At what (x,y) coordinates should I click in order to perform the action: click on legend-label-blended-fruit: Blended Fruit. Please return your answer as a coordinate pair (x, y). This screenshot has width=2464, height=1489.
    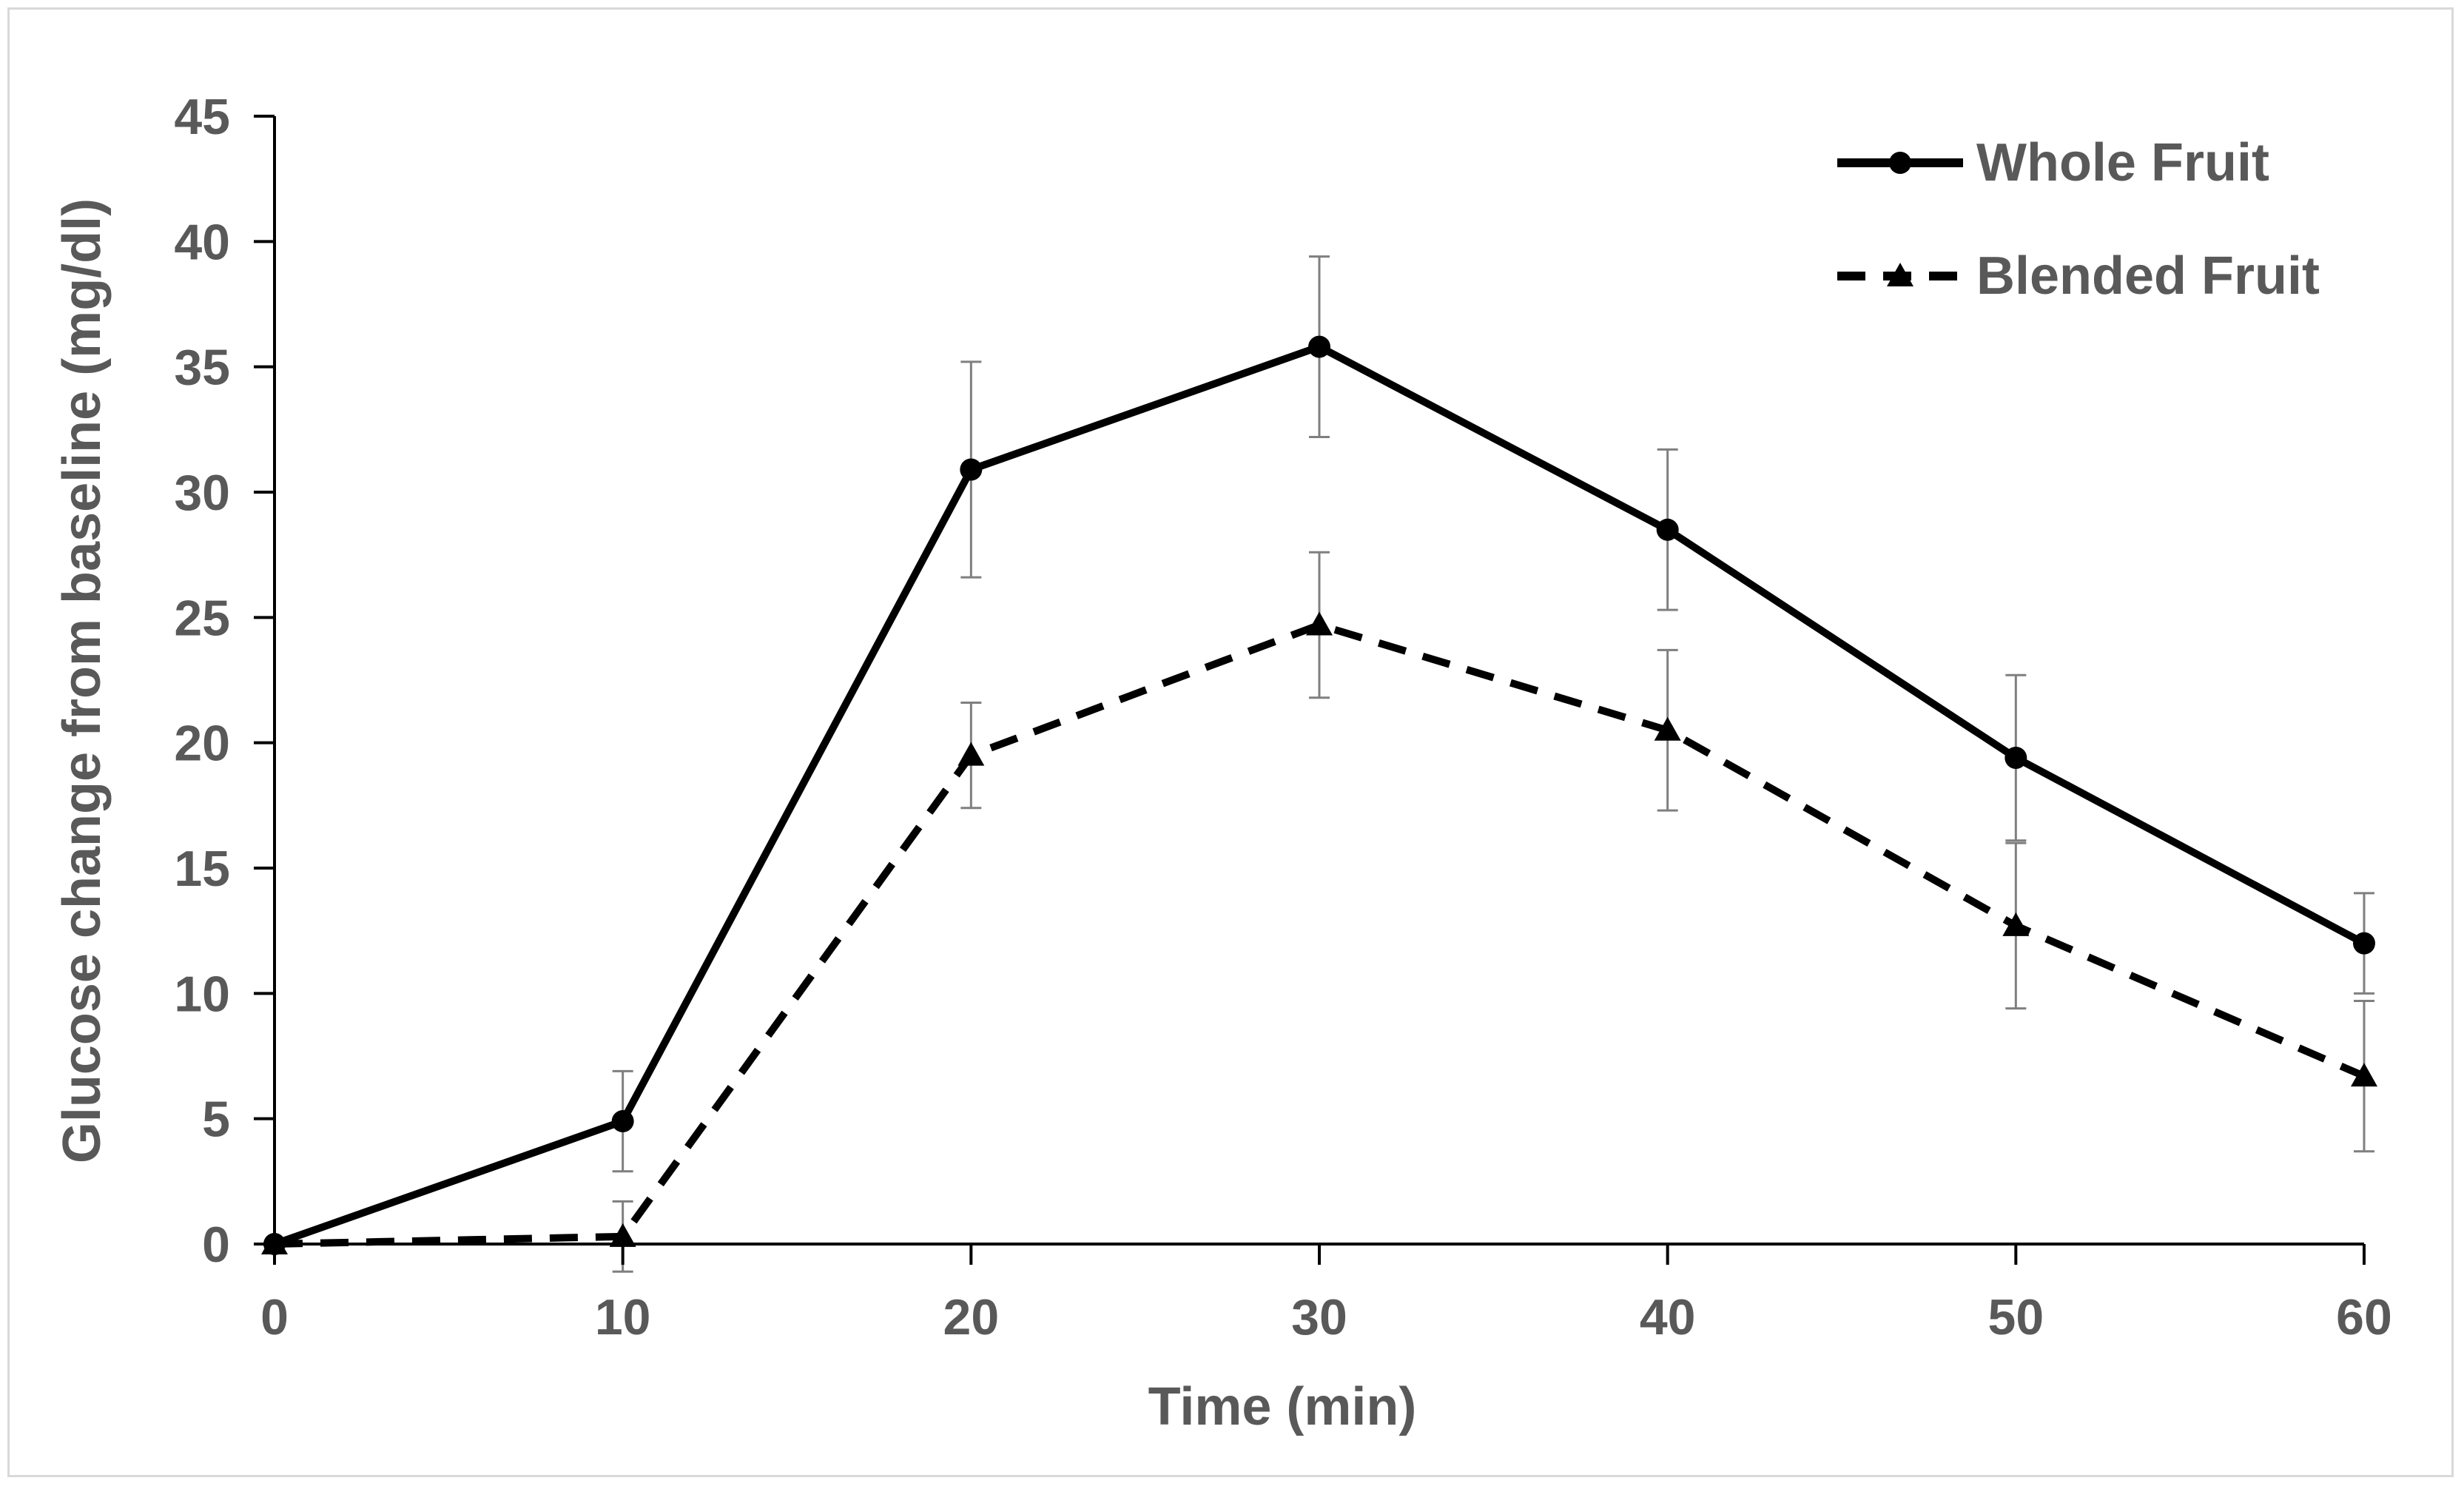
    Looking at the image, I should click on (2148, 276).